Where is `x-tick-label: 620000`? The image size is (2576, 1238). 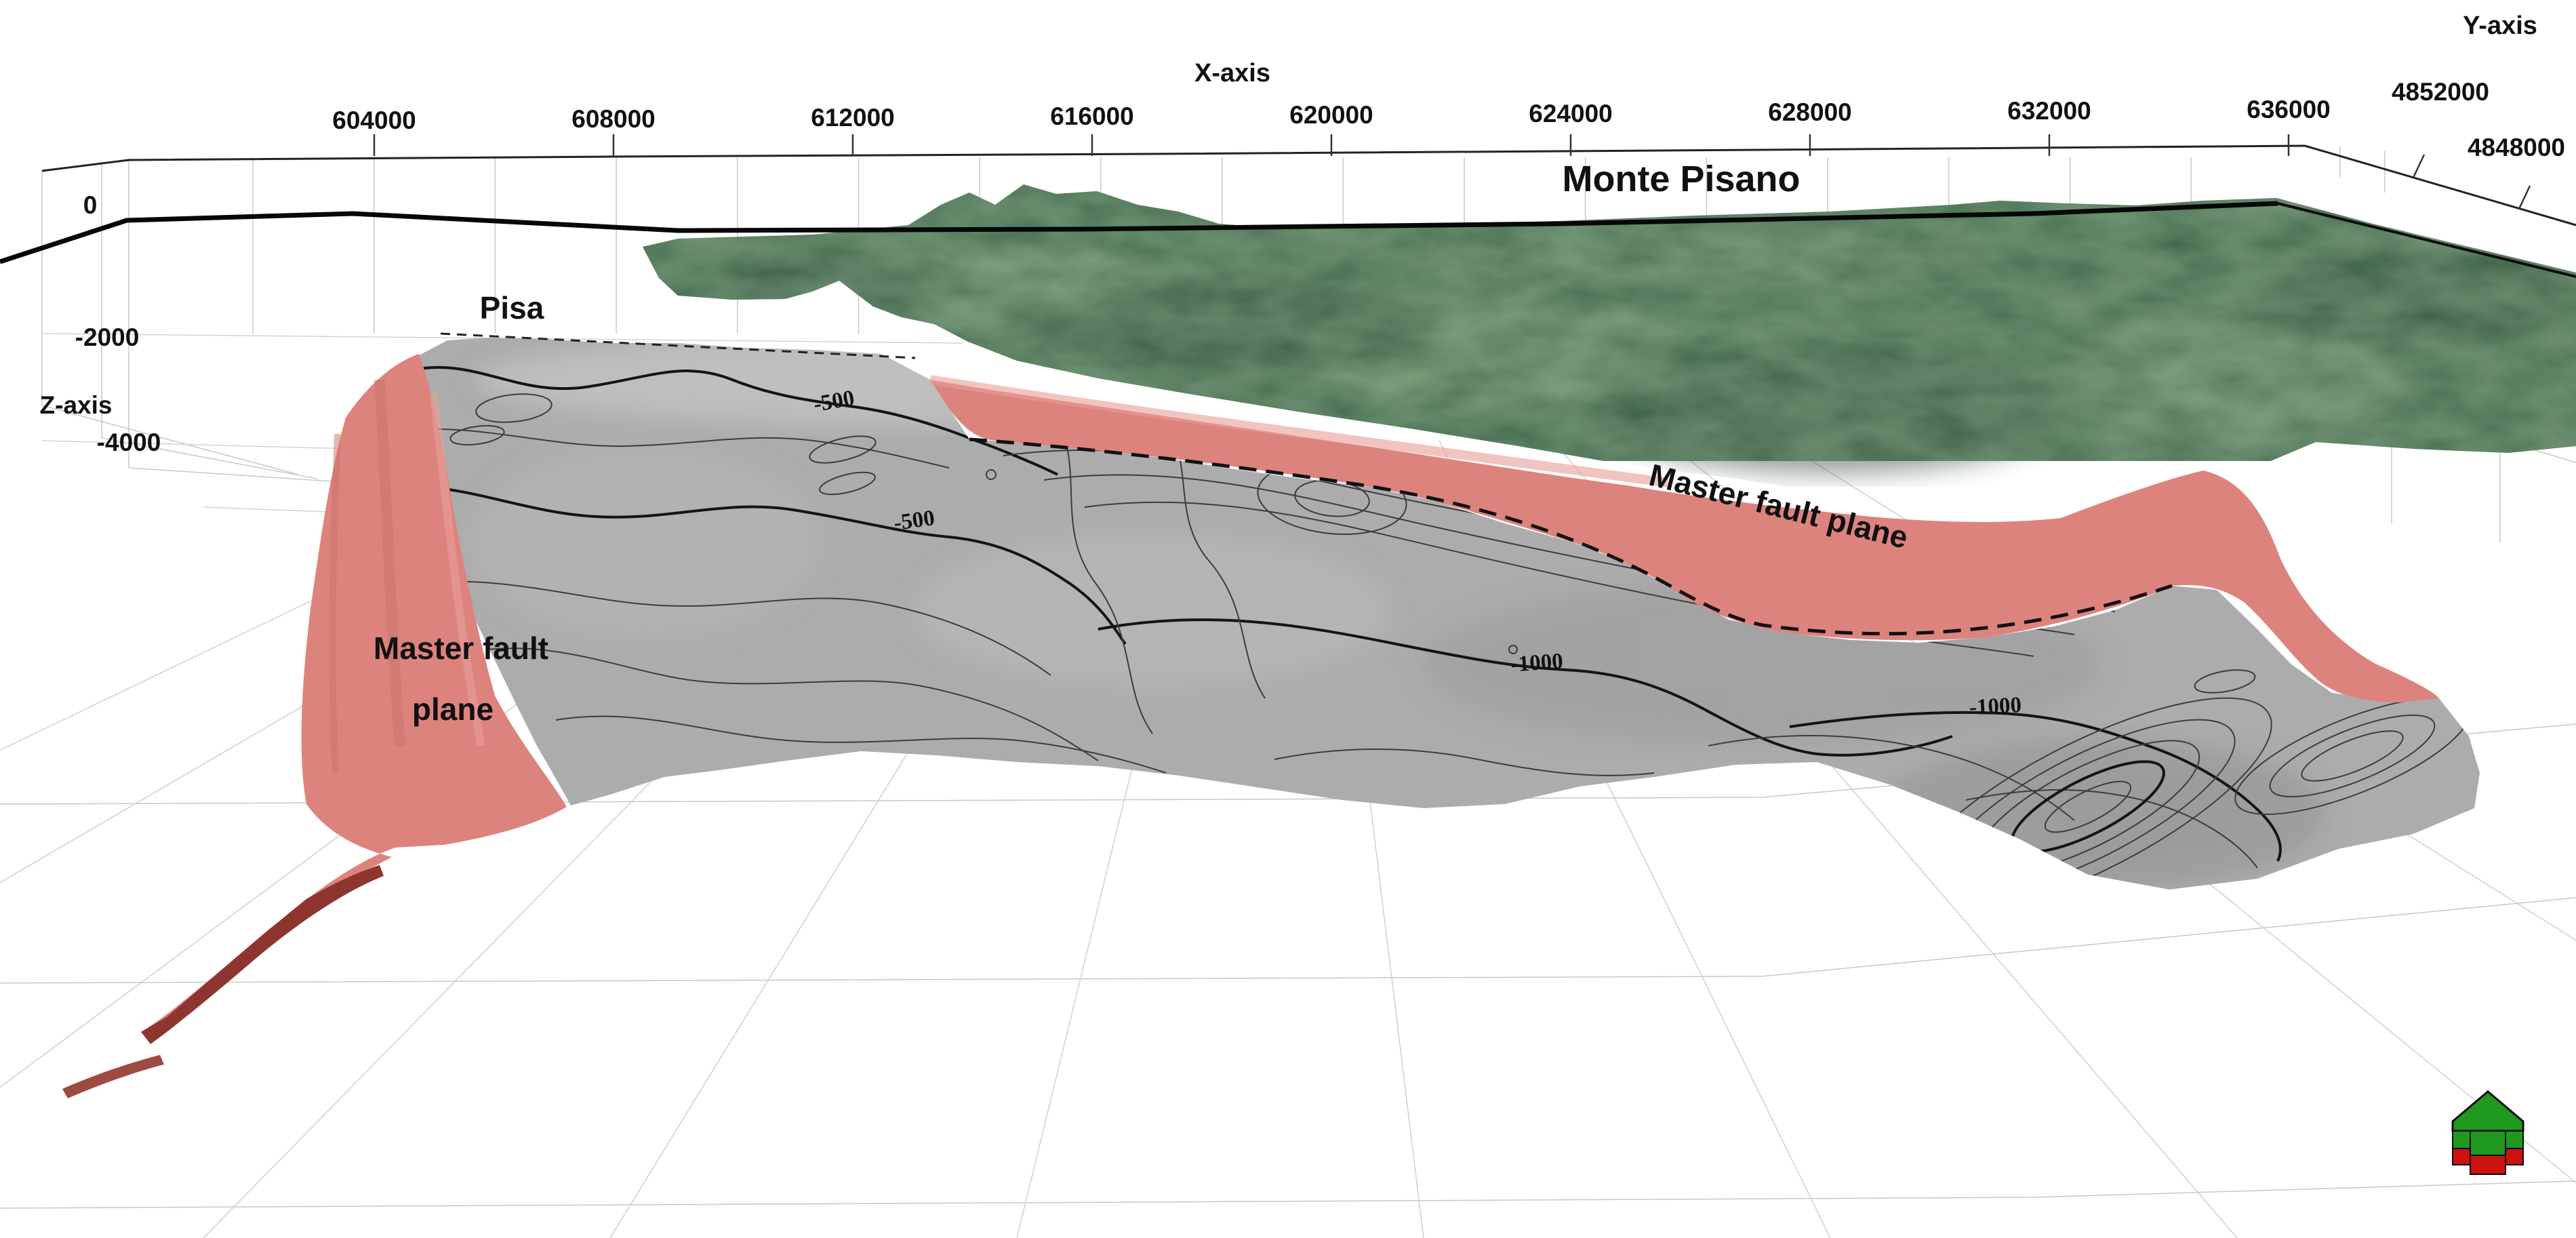
x-tick-label: 620000 is located at coordinates (1331, 115).